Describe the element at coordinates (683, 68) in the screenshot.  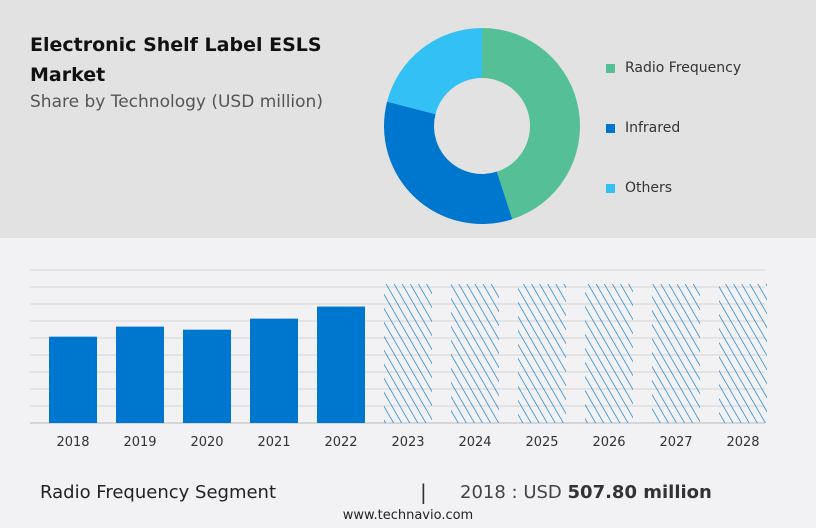
I see `legend-label: Radio Frequency` at that location.